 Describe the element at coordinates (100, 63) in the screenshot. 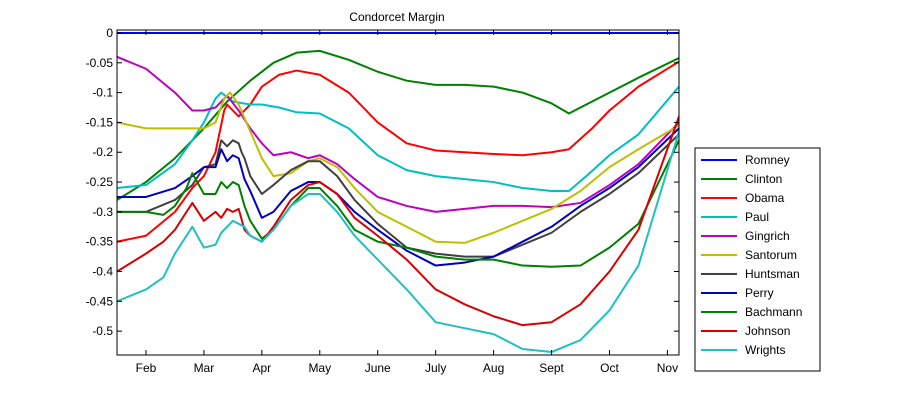

I see `y-tick-label: -0.05` at that location.